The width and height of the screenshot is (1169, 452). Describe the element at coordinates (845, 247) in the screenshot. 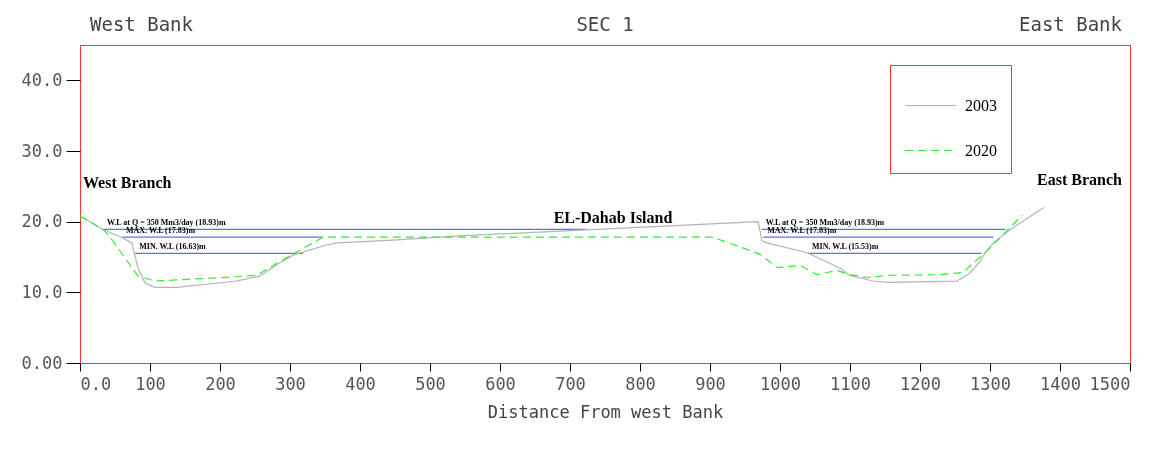

I see `series-label: MIN. W.L (15.53)m` at that location.